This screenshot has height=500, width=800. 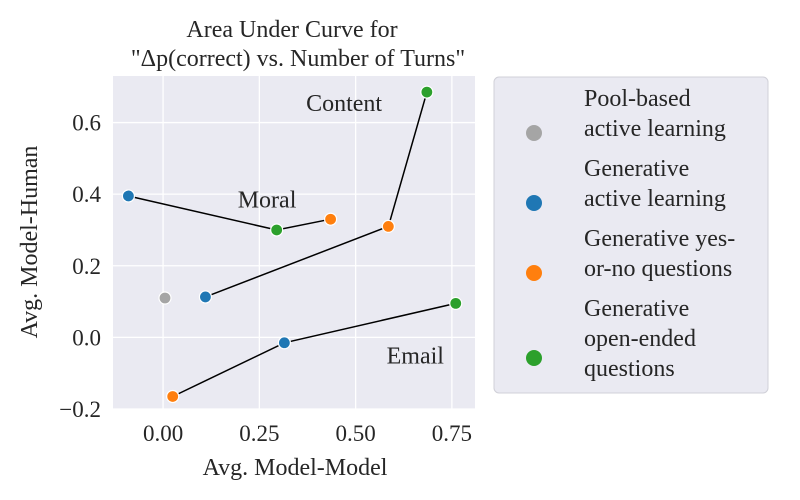 What do you see at coordinates (629, 369) in the screenshot?
I see `legend-label: questions` at bounding box center [629, 369].